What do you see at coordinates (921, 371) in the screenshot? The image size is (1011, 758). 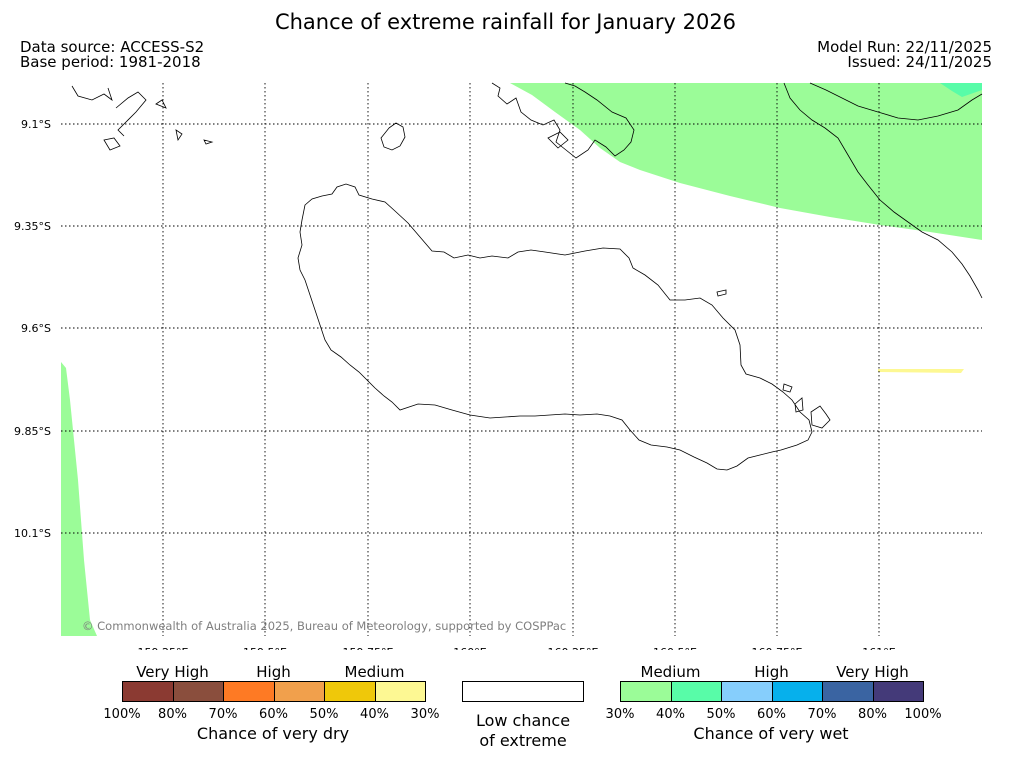 I see `dry-30-40-region-east` at bounding box center [921, 371].